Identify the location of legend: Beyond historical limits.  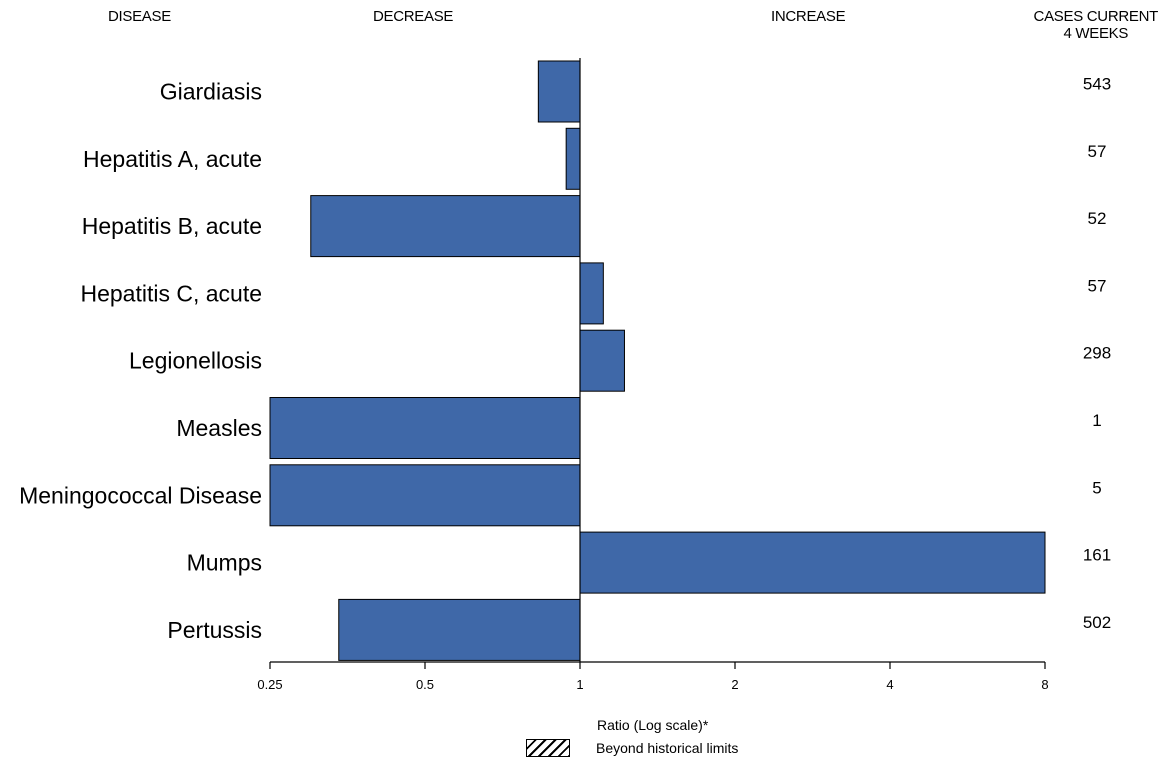
(632, 748).